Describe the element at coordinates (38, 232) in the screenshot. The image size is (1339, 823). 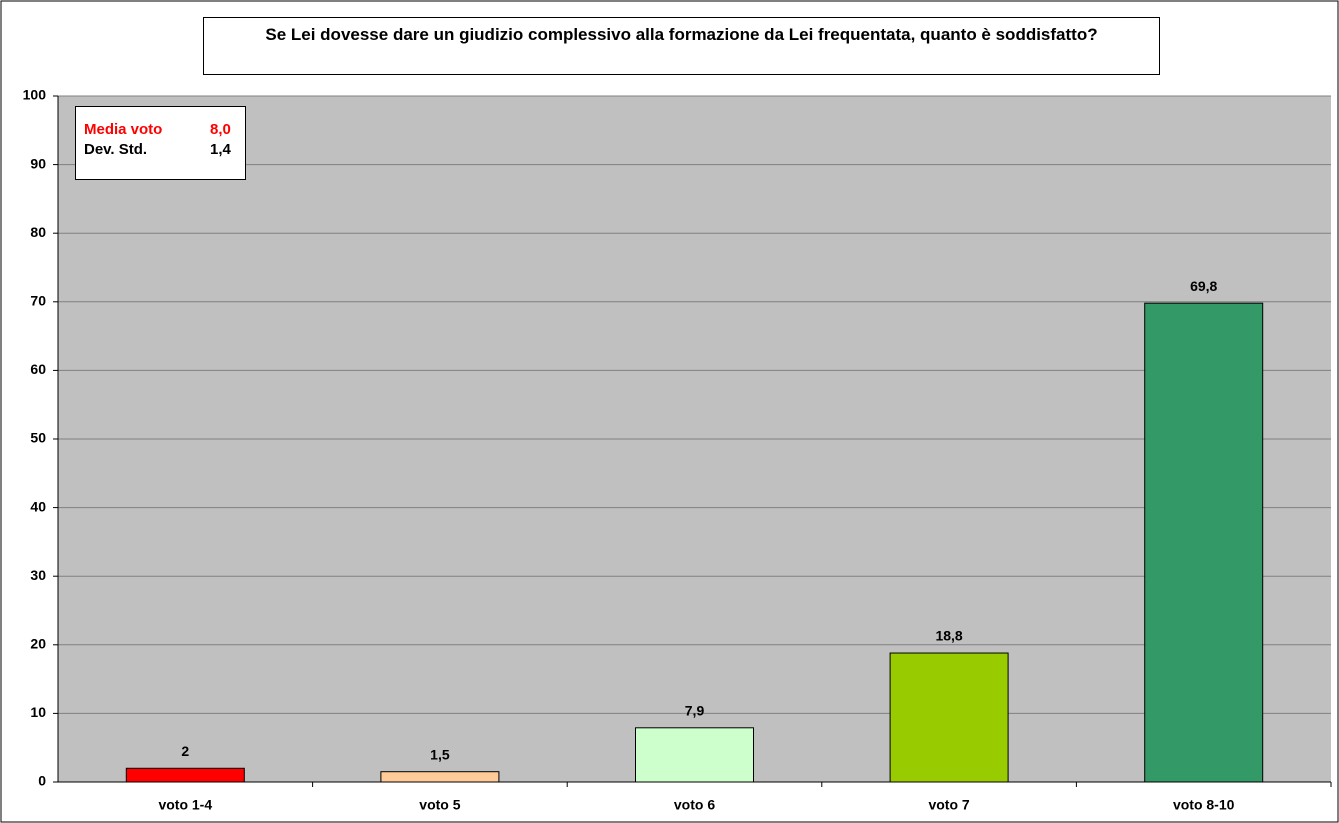
I see `y-tick-label: 80` at that location.